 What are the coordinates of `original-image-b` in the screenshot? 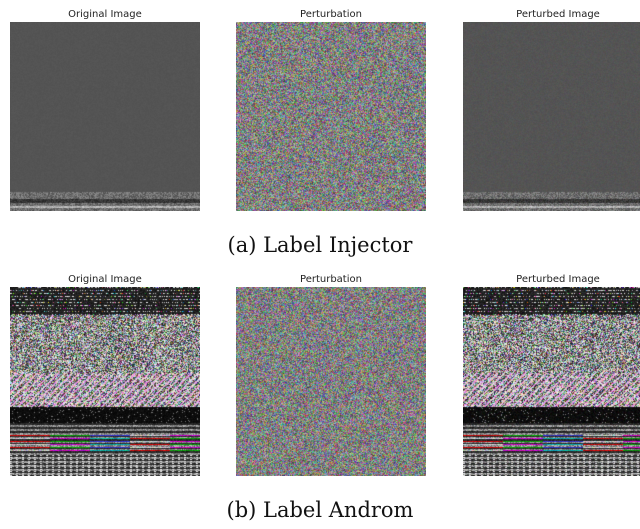 It's located at (105, 381).